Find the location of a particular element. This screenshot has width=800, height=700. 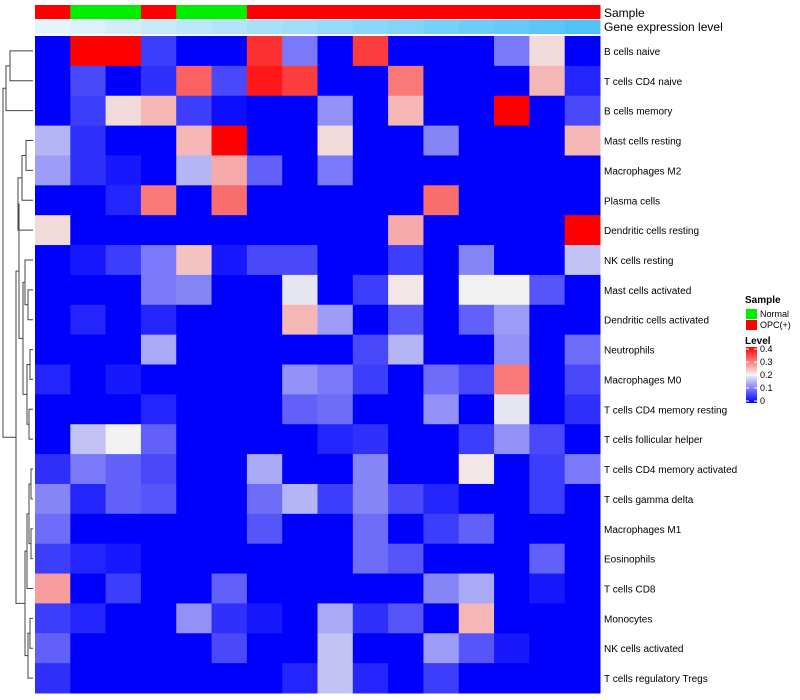

row-label: T cells CD4 naive is located at coordinates (643, 82).